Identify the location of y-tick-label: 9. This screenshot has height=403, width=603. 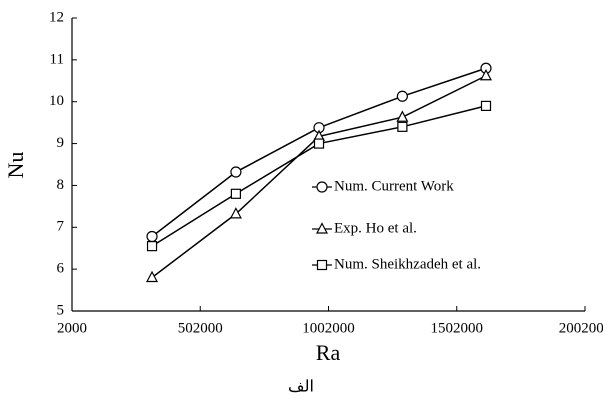
(61, 143).